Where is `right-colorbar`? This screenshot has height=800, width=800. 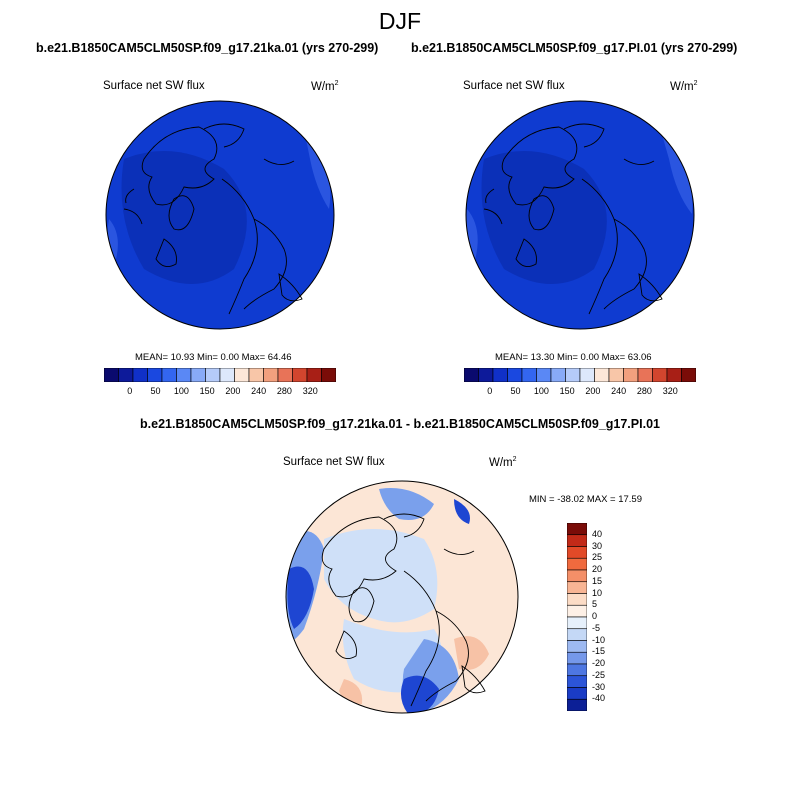 right-colorbar is located at coordinates (580, 375).